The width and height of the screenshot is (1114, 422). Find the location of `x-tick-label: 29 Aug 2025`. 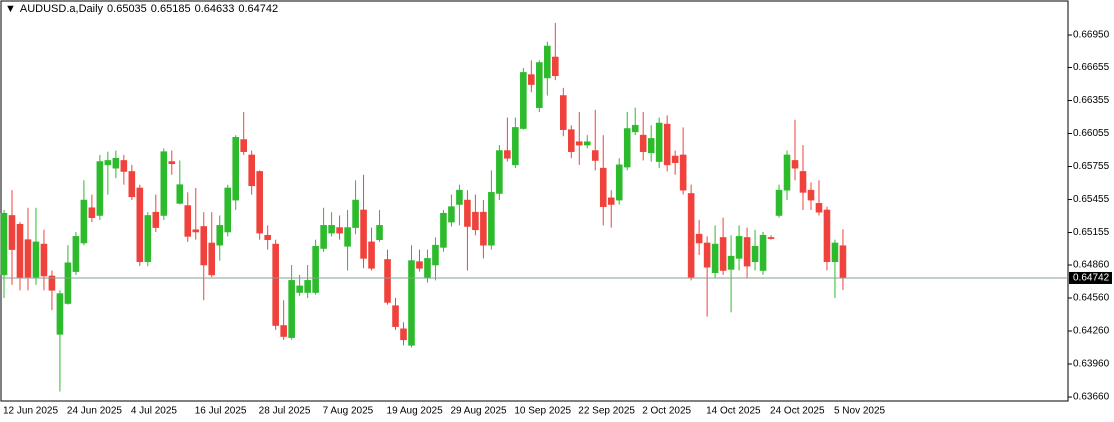

x-tick-label: 29 Aug 2025 is located at coordinates (478, 411).